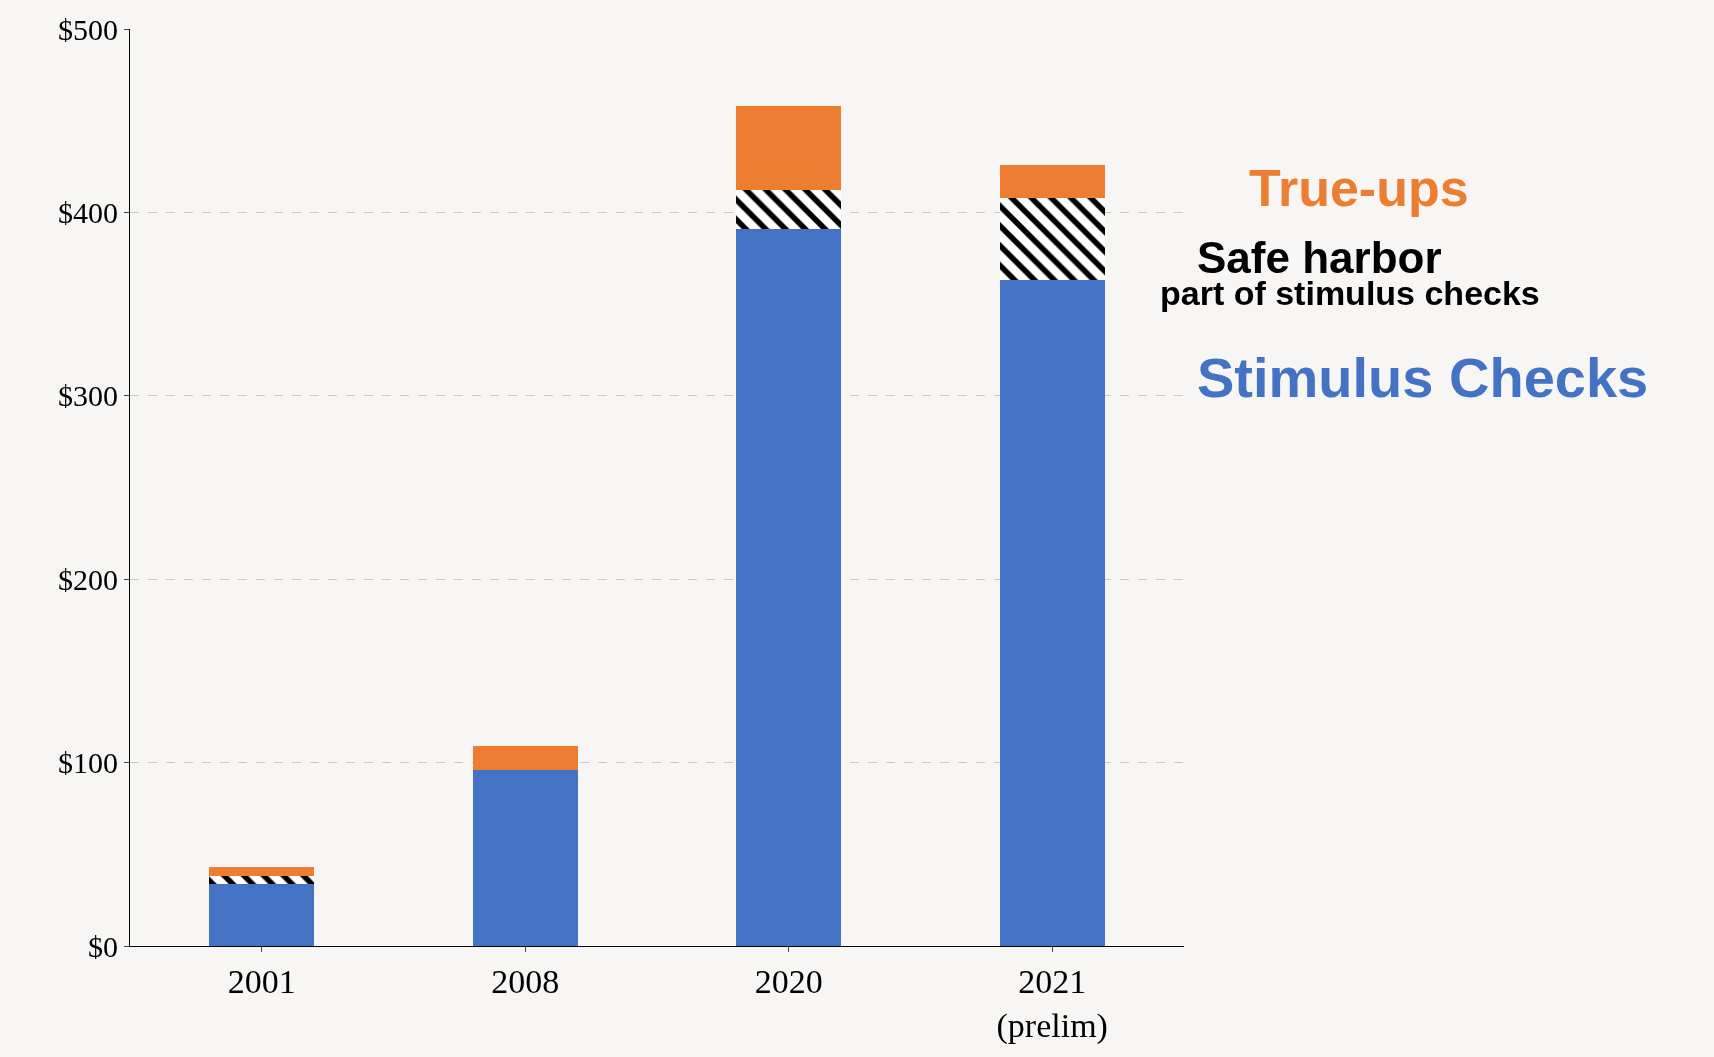 The image size is (1714, 1057). I want to click on x-tick-label: 2008, so click(525, 981).